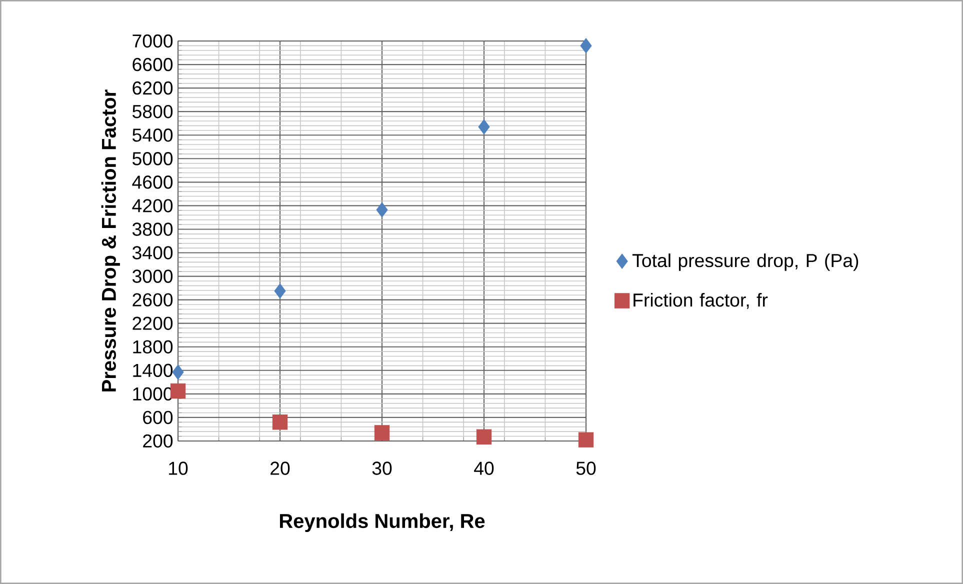 Image resolution: width=963 pixels, height=584 pixels. I want to click on y-tick-label: 1800, so click(153, 347).